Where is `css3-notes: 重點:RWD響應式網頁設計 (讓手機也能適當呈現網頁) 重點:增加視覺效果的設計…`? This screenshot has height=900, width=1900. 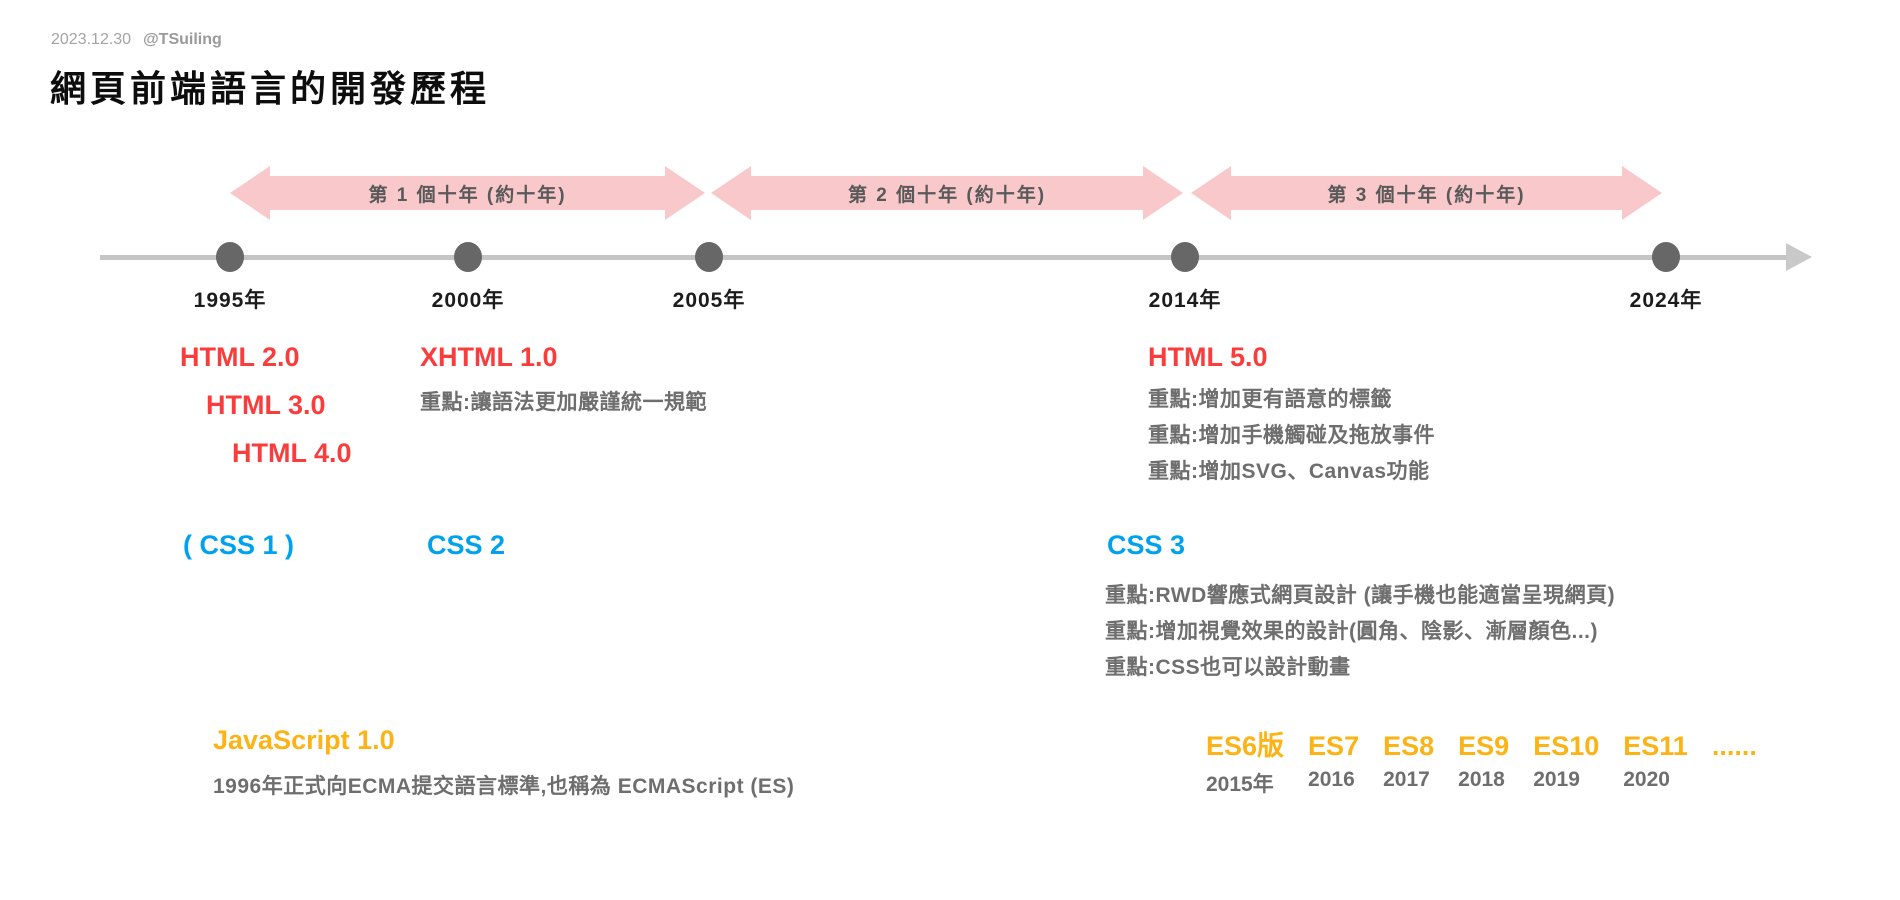 css3-notes: 重點:RWD響應式網頁設計 (讓手機也能適當呈現網頁) 重點:增加視覺效果的設計… is located at coordinates (1360, 632).